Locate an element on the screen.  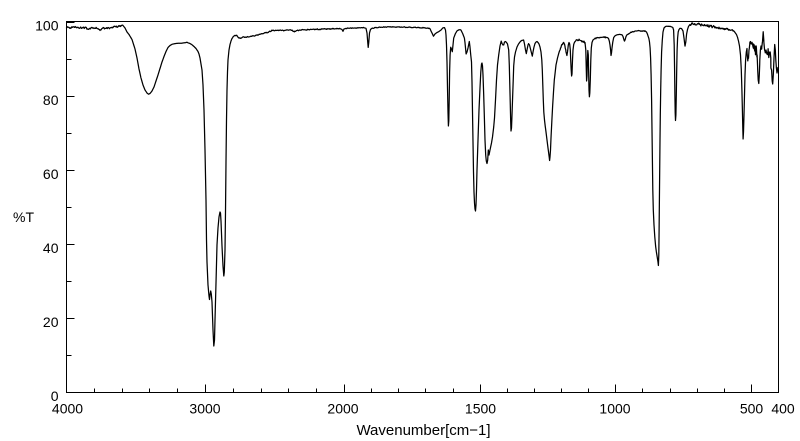
svg-text: 4000 is located at coordinates (67, 409).